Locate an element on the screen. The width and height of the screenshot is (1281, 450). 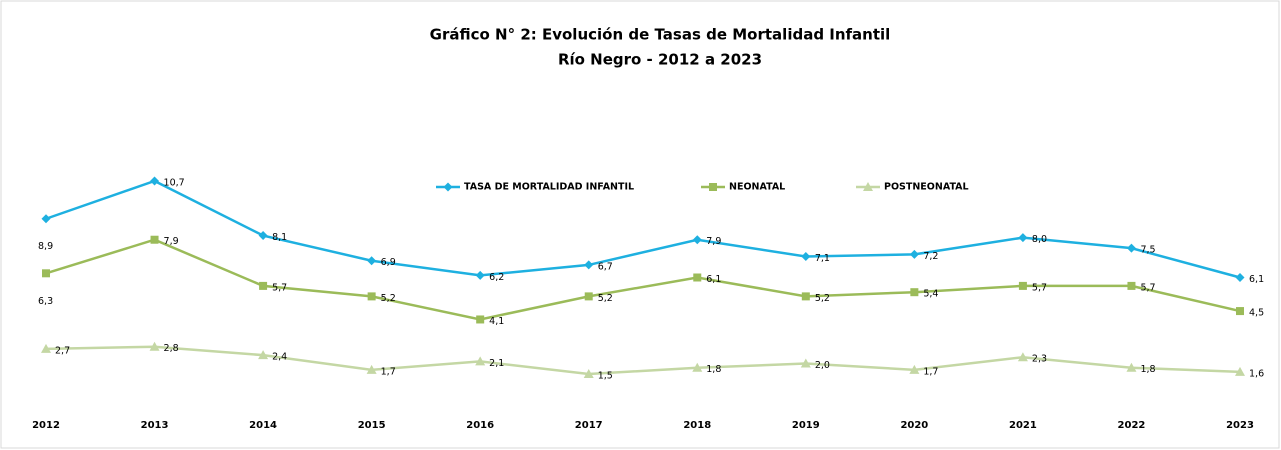
data-label: 2,4 is located at coordinates (279, 357).